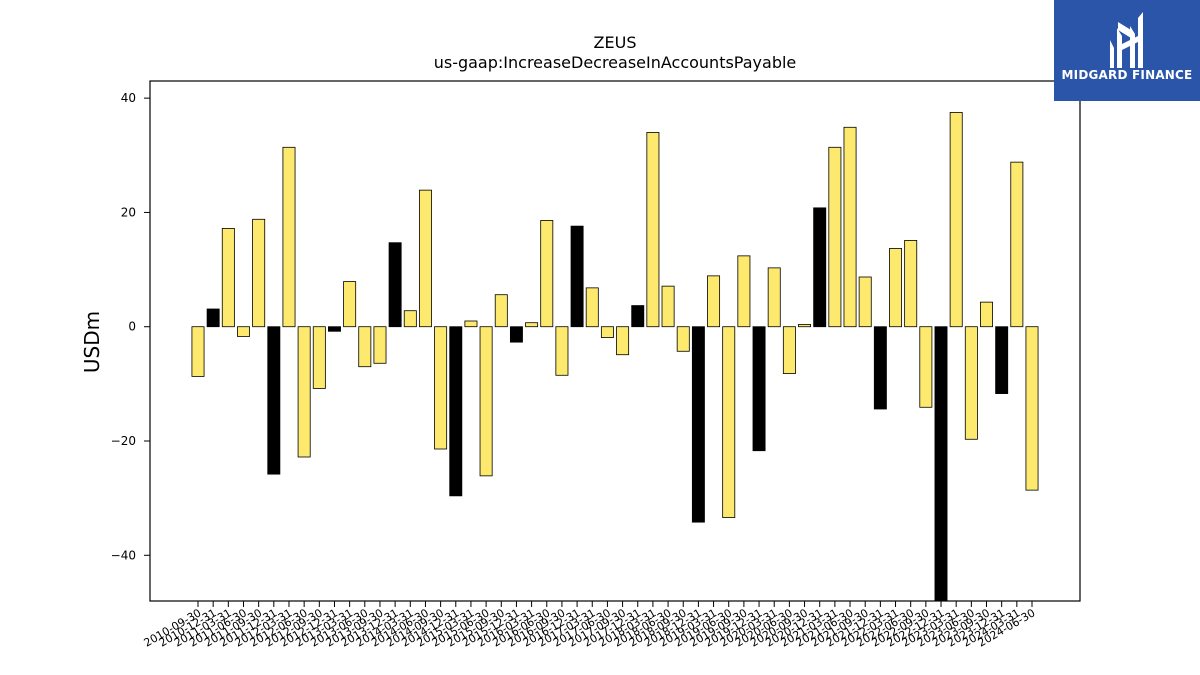 This screenshot has height=675, width=1200. What do you see at coordinates (1127, 75) in the screenshot?
I see `brand-name: MIDGARD FINANCE` at bounding box center [1127, 75].